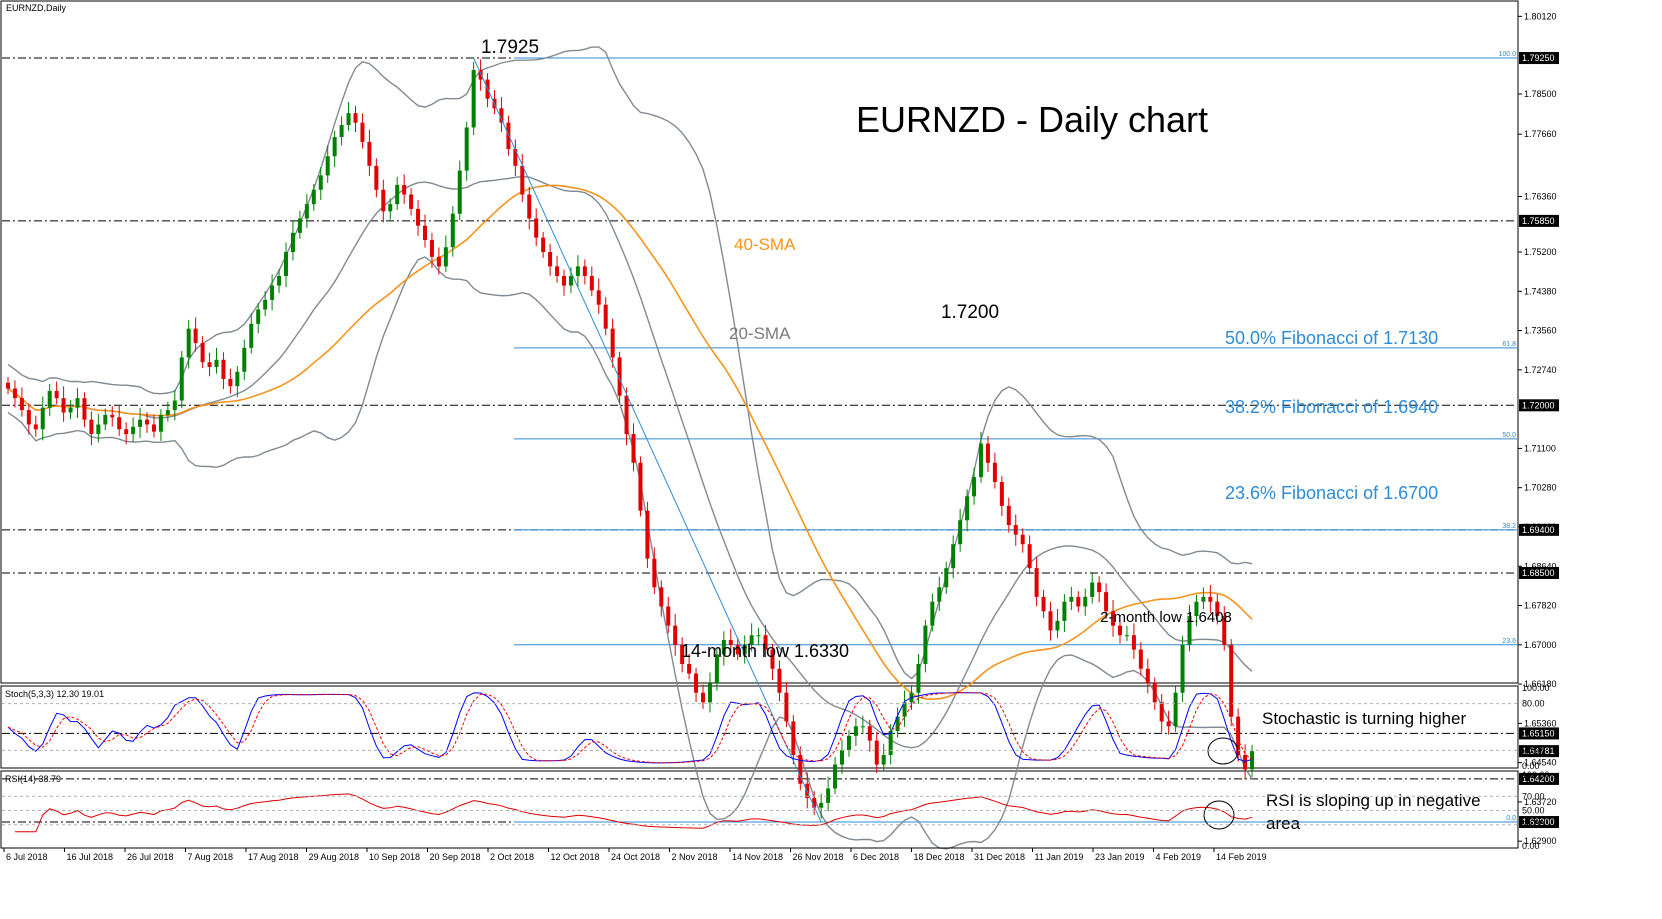  I want to click on rsi-polyline, so click(633, 813).